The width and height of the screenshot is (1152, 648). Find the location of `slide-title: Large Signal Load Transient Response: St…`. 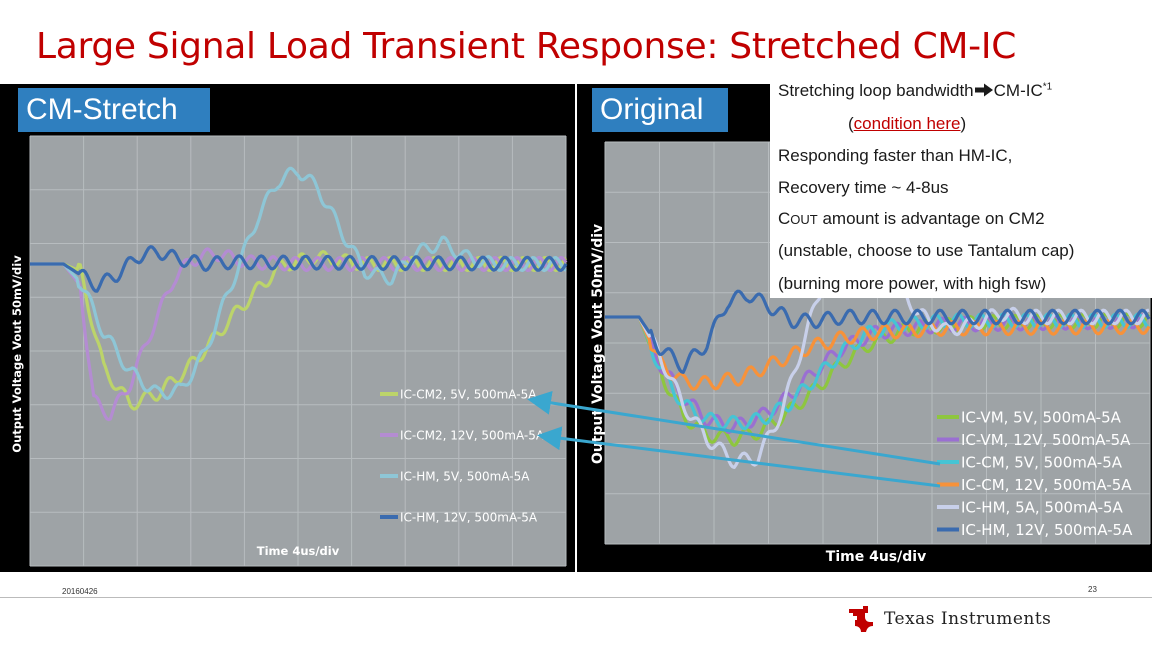

slide-title: Large Signal Load Transient Response: St… is located at coordinates (526, 46).